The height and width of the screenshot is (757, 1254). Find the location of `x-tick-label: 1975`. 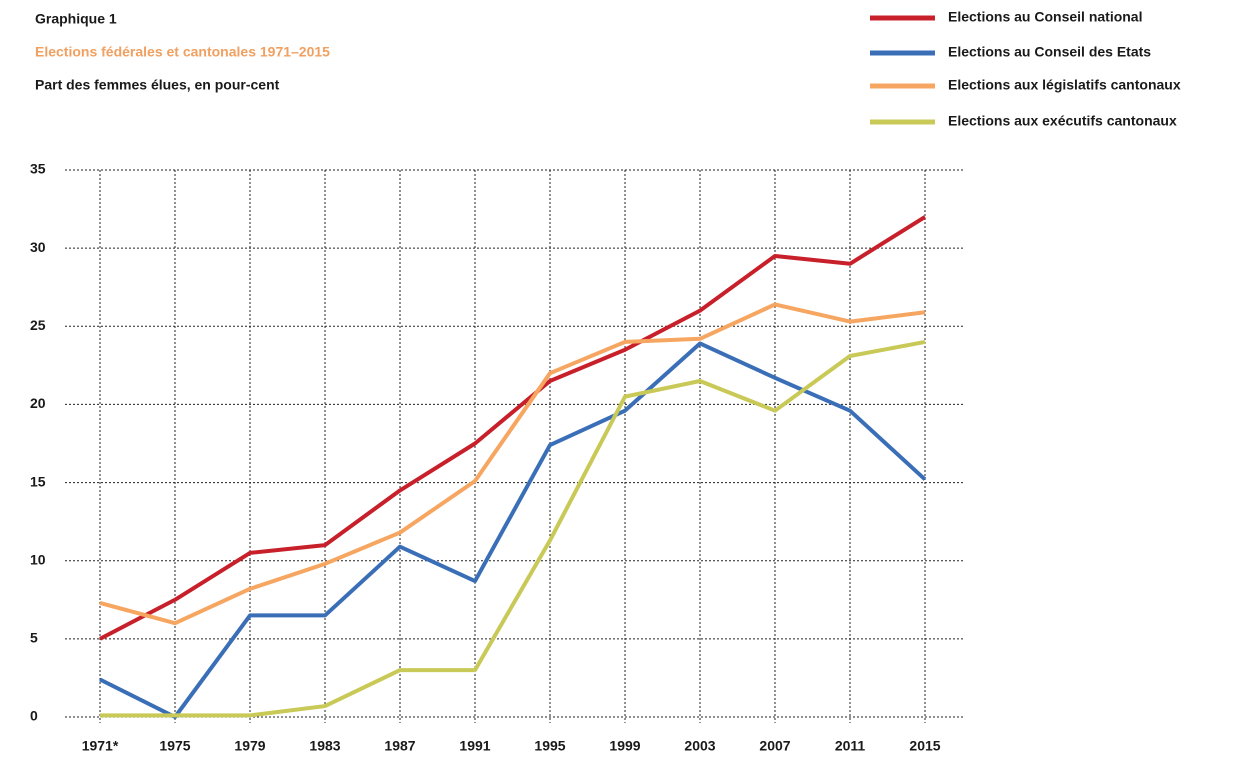

x-tick-label: 1975 is located at coordinates (174, 746).